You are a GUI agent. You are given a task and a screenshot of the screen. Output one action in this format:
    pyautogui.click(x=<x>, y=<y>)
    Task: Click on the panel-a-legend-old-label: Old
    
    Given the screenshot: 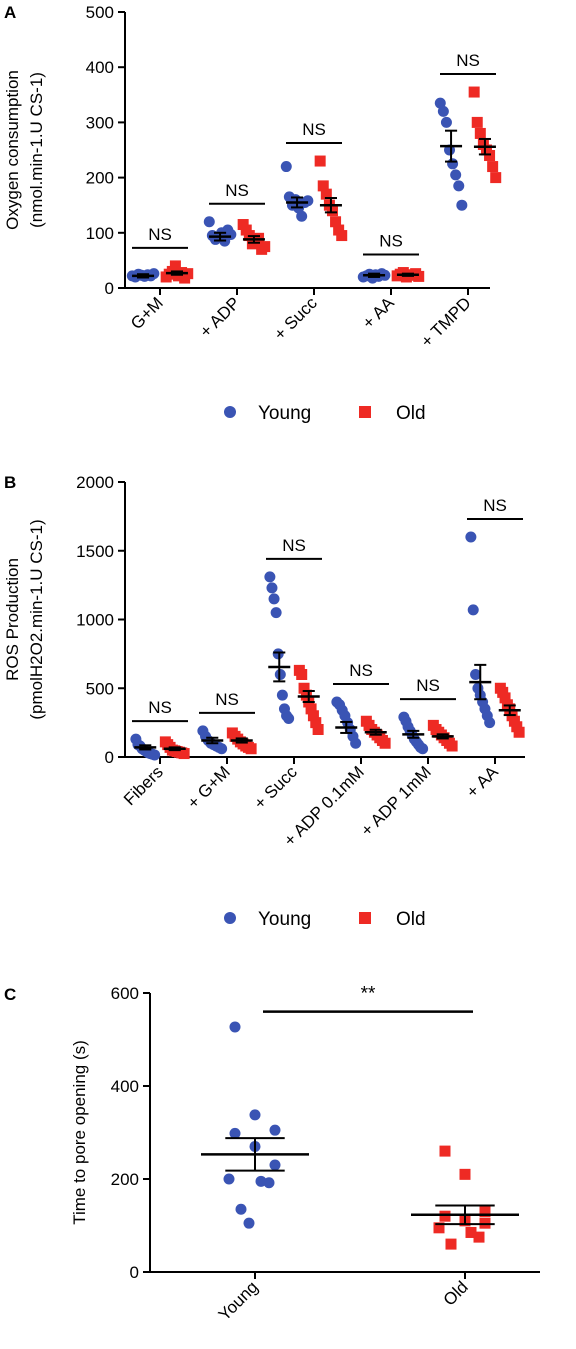 What is the action you would take?
    pyautogui.click(x=411, y=413)
    